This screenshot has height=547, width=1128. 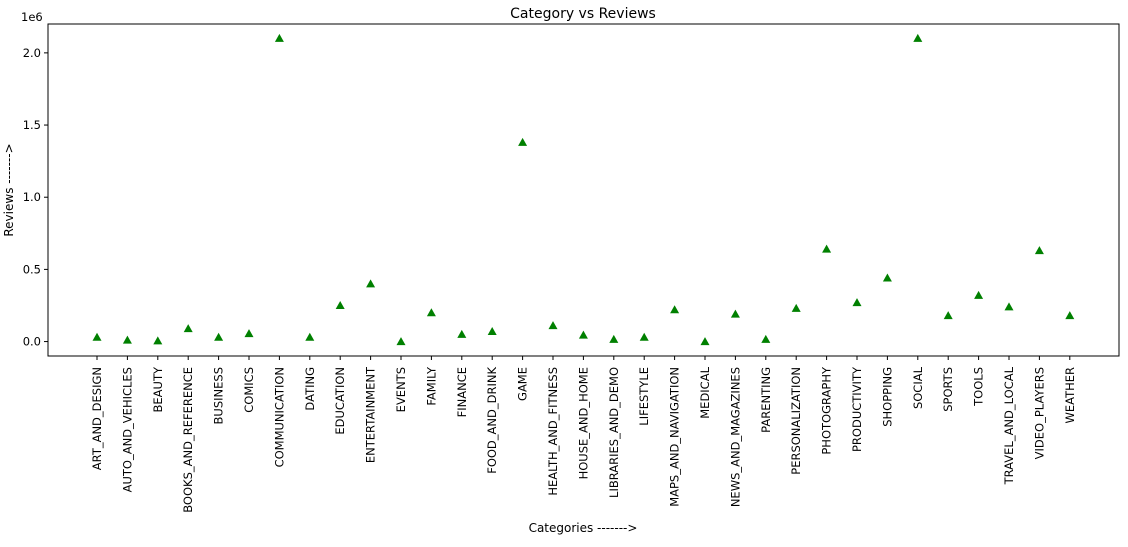 I want to click on y-tick-label: 1.0, so click(x=32, y=197).